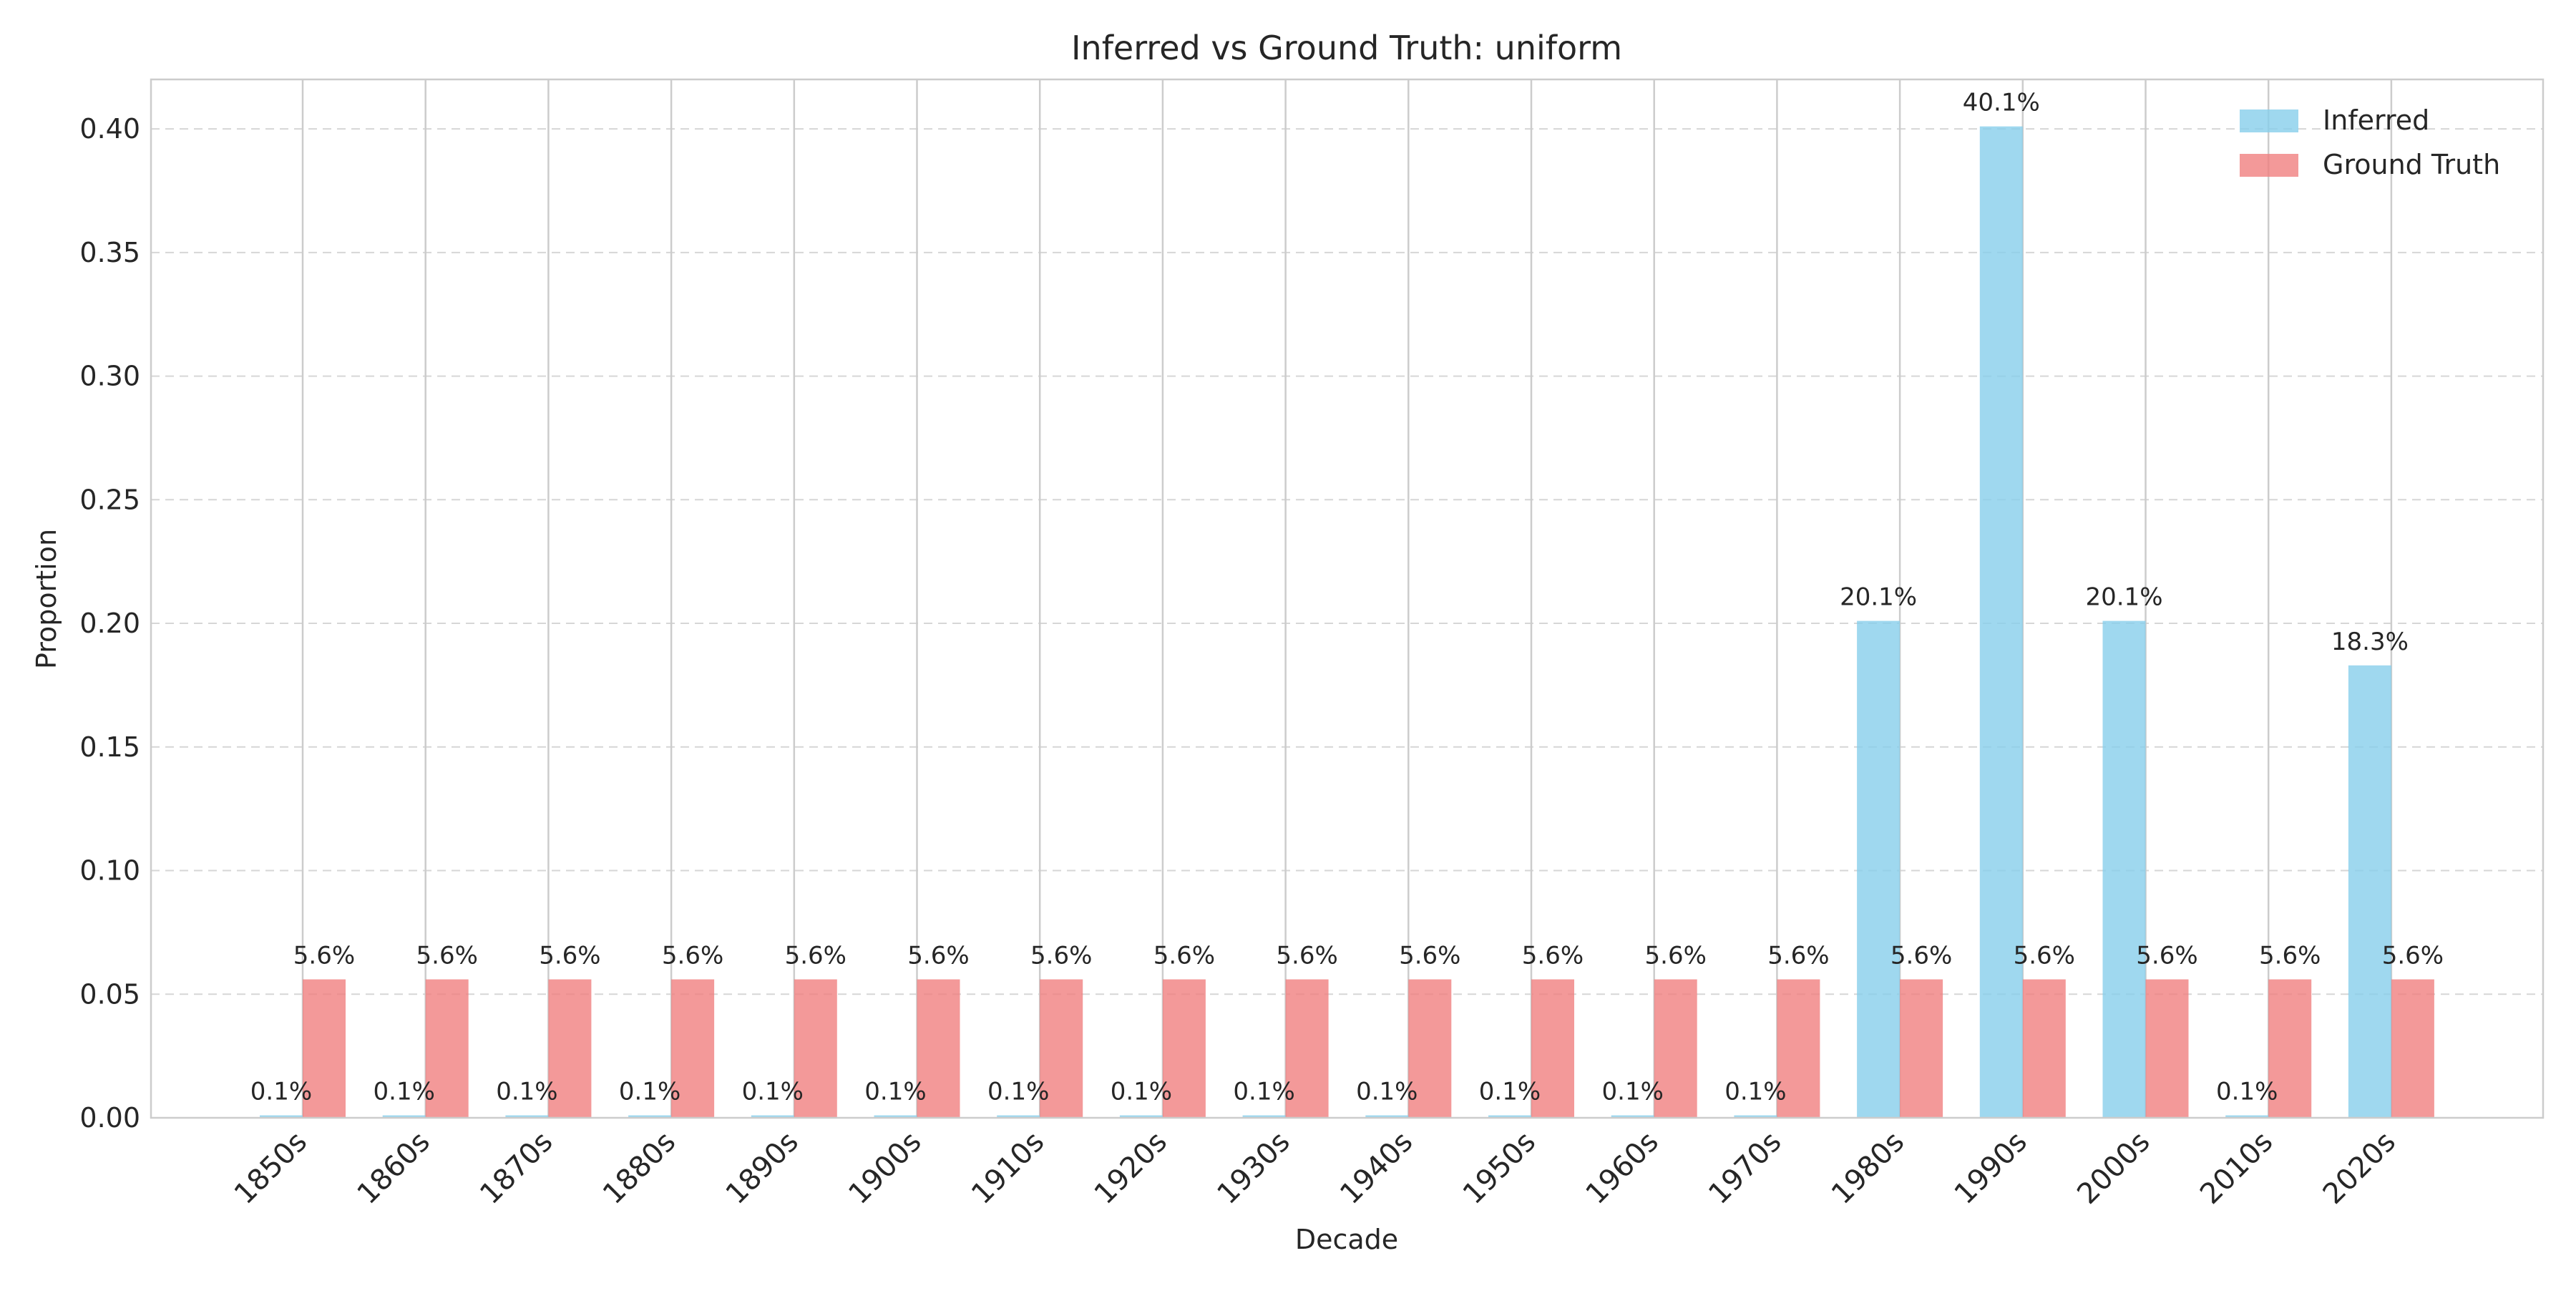 The image size is (2576, 1291). Describe the element at coordinates (270, 1168) in the screenshot. I see `x-tick-label: 1850s` at that location.